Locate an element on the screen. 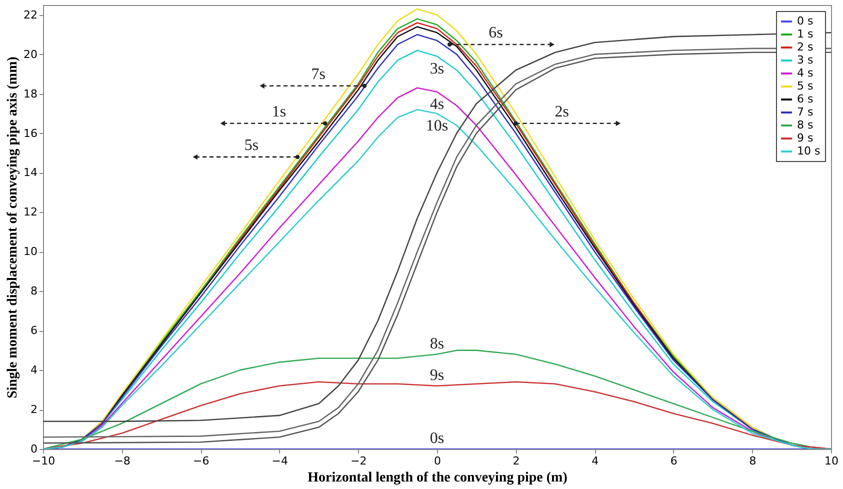 The image size is (843, 489). legend-label: 1 s is located at coordinates (805, 34).